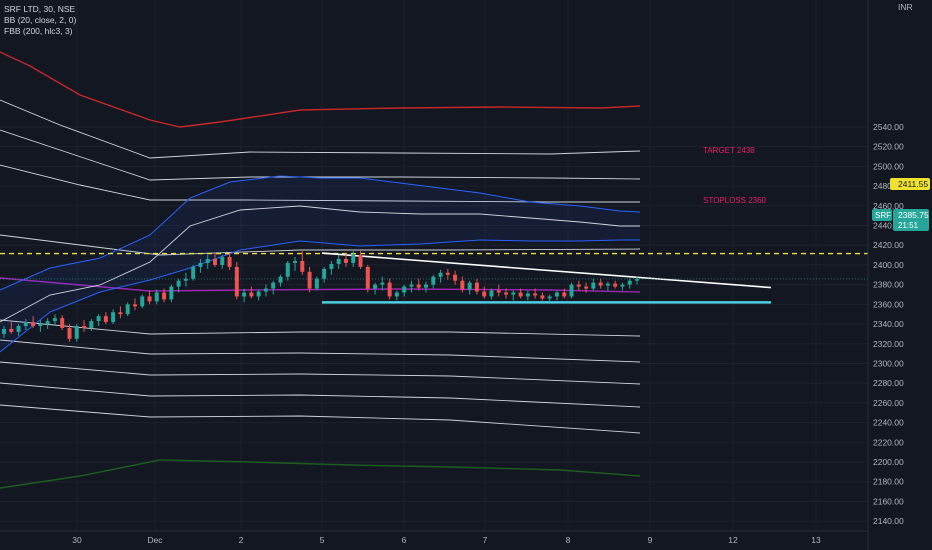 The image size is (932, 550). I want to click on symbol-legend: SRF LTD, 30, NSE, so click(40, 9).